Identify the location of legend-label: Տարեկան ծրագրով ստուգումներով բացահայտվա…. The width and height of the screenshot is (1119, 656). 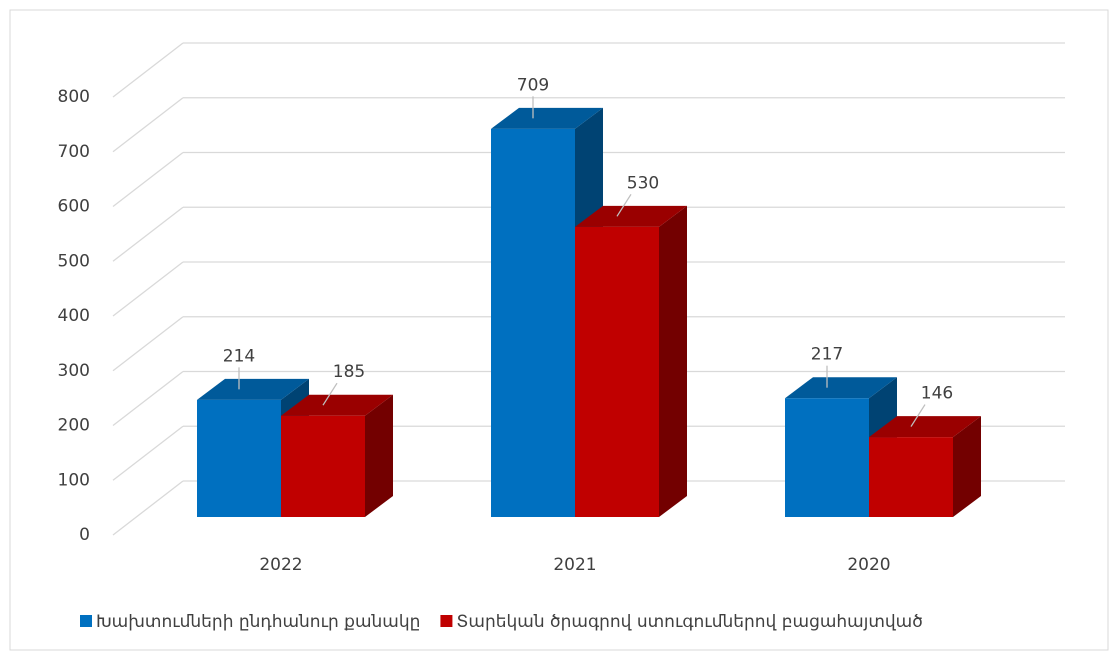
(689, 622).